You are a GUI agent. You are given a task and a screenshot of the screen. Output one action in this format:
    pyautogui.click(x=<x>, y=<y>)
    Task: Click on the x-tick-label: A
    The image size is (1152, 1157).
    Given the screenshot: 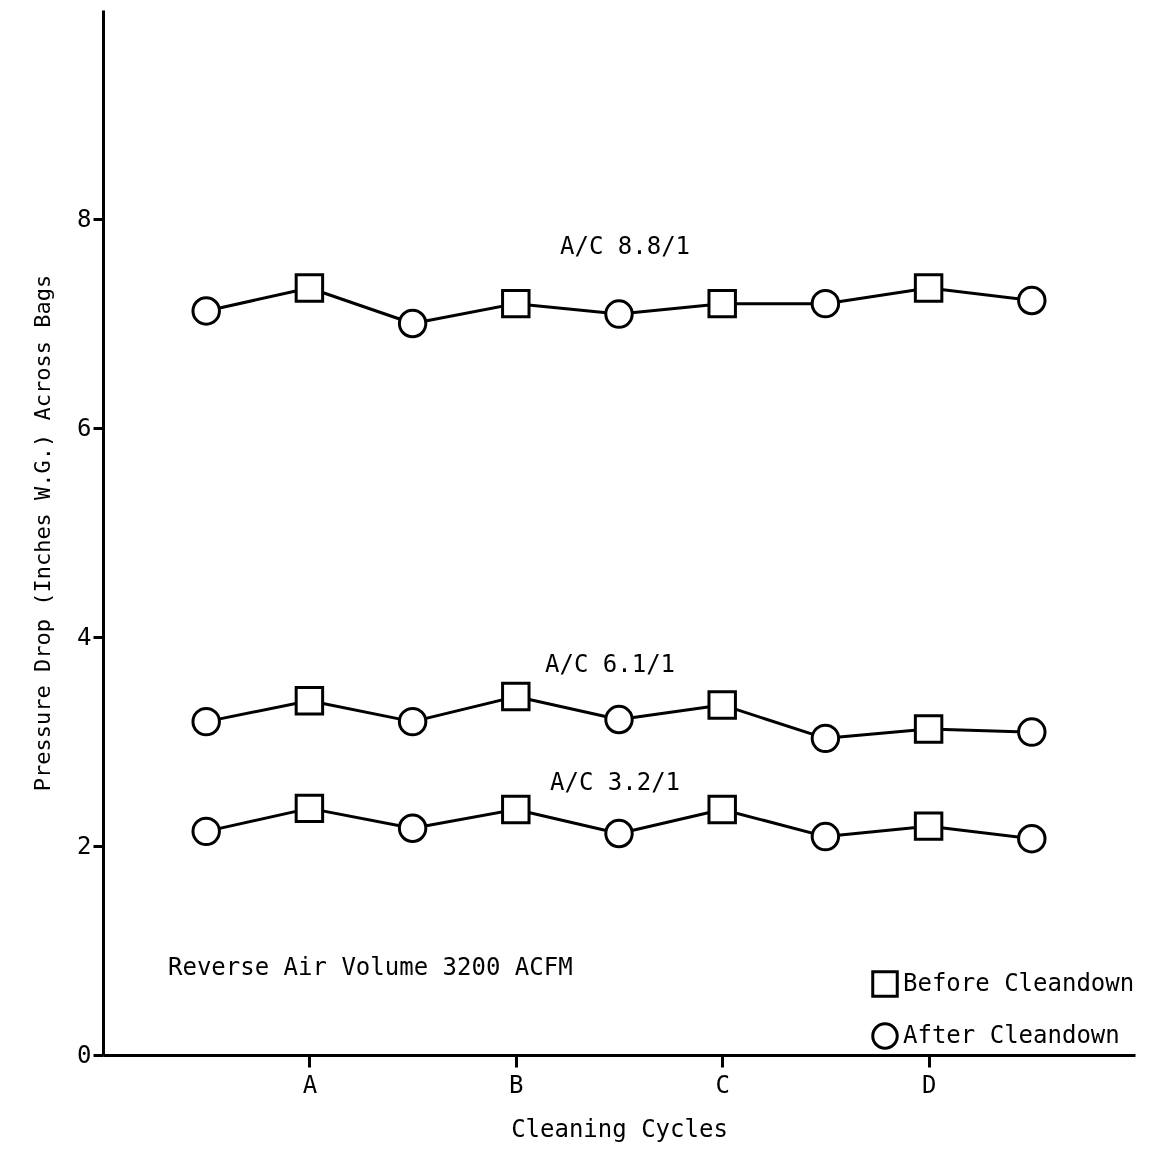 What is the action you would take?
    pyautogui.click(x=310, y=1084)
    